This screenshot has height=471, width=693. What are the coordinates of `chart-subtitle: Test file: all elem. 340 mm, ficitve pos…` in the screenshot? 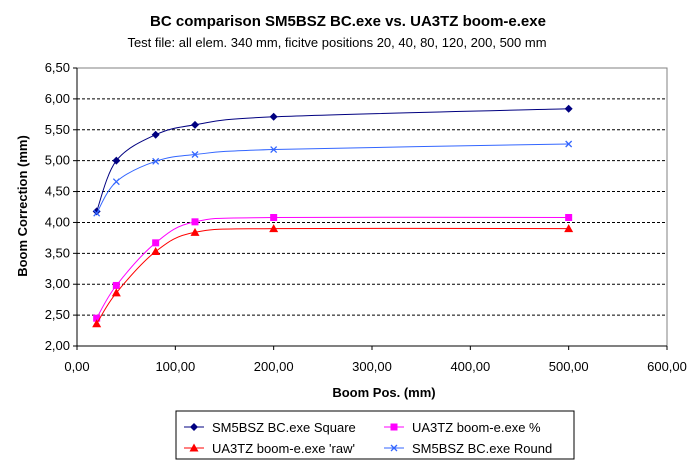 It's located at (336, 42).